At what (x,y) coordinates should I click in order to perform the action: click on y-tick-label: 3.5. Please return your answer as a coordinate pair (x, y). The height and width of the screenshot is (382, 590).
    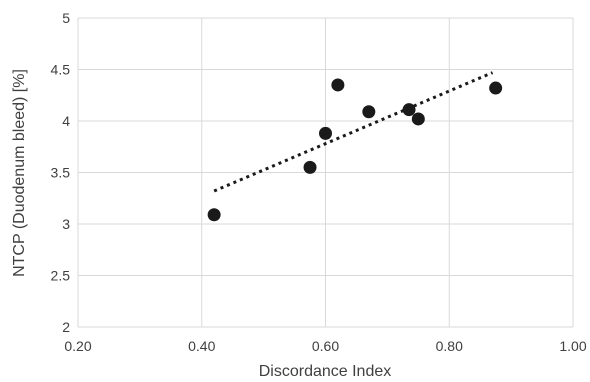
    Looking at the image, I should click on (61, 173).